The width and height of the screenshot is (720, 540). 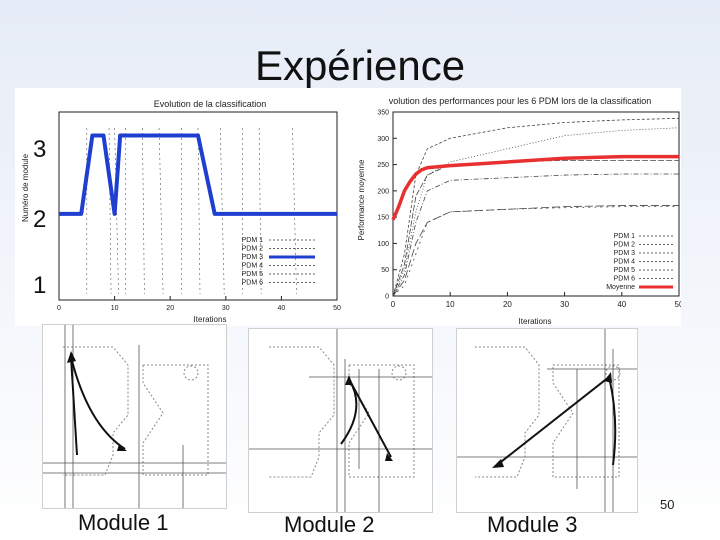 I want to click on chart1-title: Evolution de la classification, so click(x=210, y=104).